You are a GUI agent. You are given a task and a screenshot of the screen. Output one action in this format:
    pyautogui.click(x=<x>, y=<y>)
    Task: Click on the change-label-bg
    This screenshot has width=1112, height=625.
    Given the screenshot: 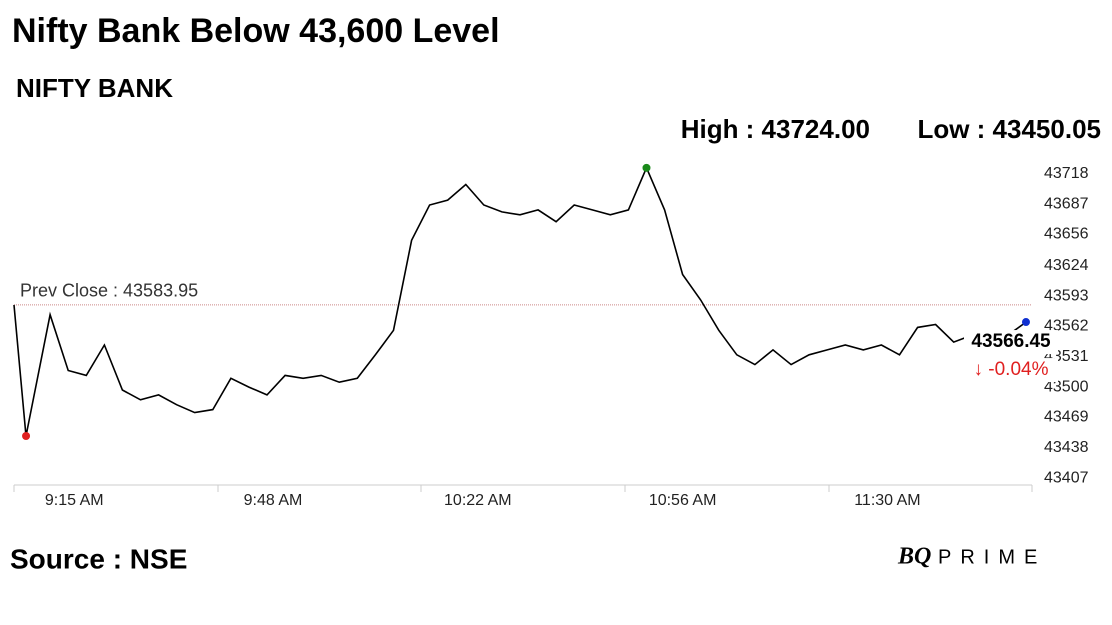 What is the action you would take?
    pyautogui.click(x=1011, y=370)
    